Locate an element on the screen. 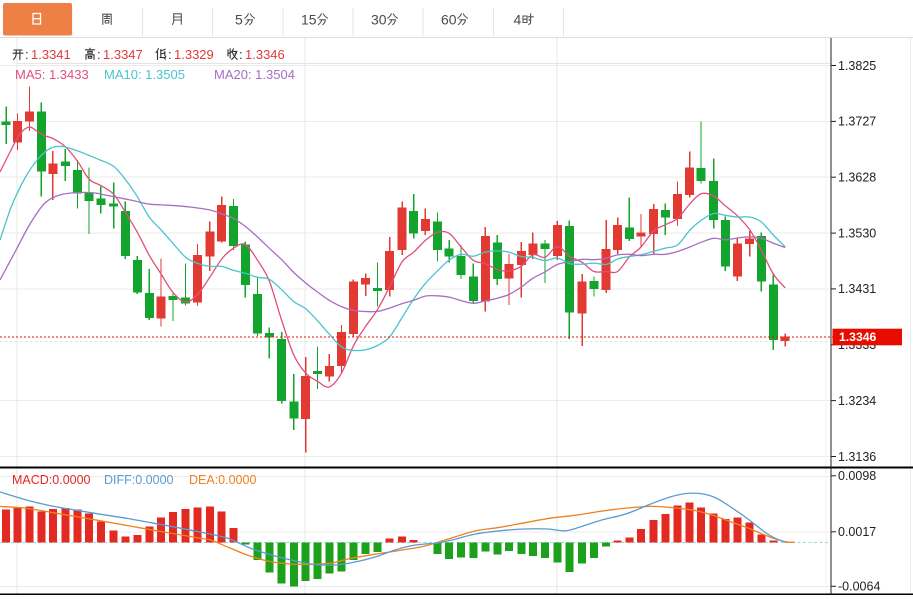 The width and height of the screenshot is (913, 599). svg-text: MA5: 1.3433 is located at coordinates (52, 74).